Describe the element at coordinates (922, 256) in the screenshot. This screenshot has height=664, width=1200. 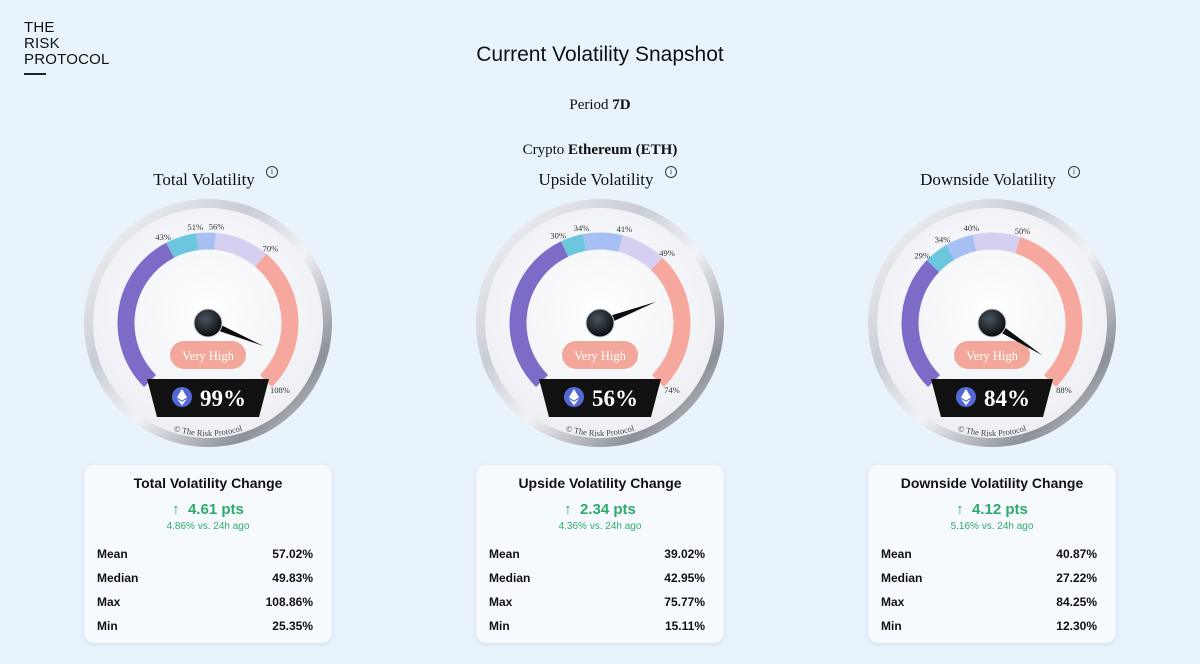
I see `gauge-threshold-label: 29%` at that location.